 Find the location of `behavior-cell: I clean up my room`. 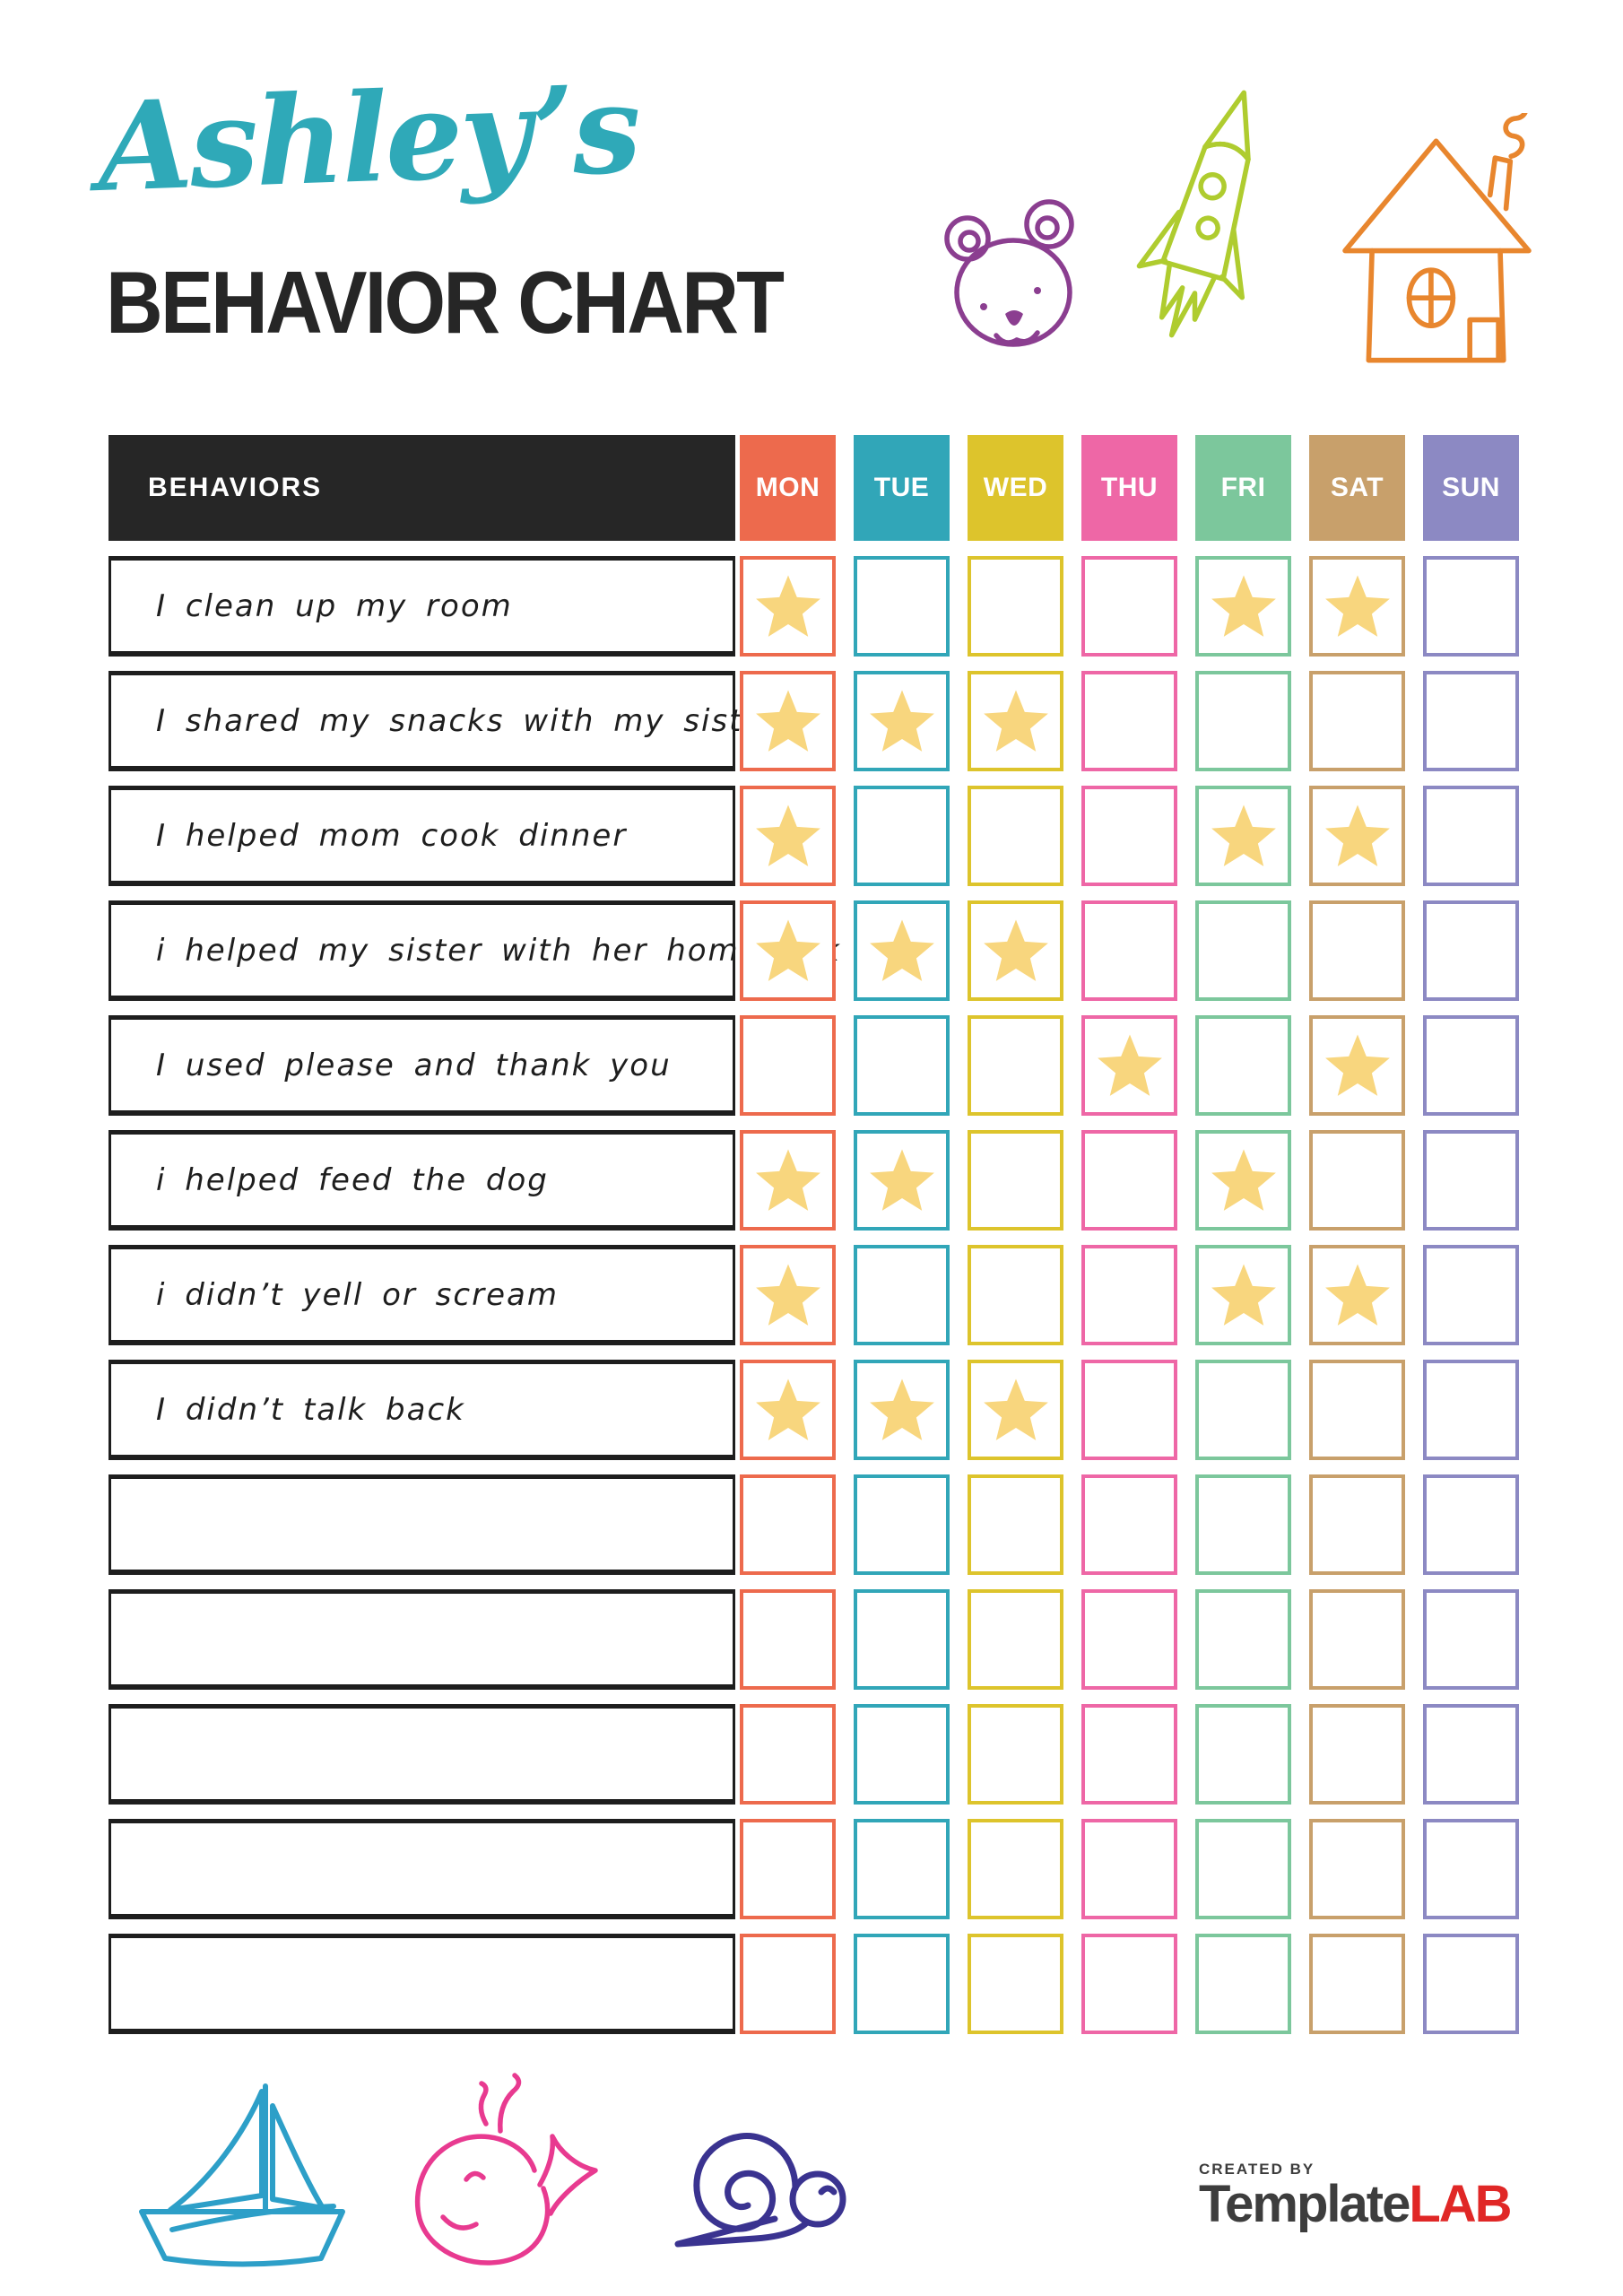

behavior-cell: I clean up my room is located at coordinates (421, 606).